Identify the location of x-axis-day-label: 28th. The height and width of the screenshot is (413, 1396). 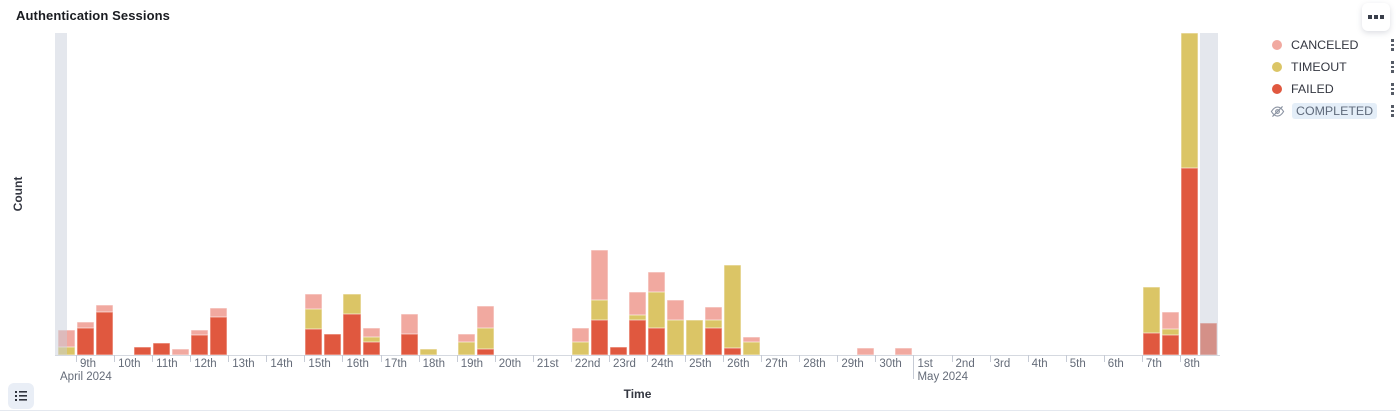
(814, 364).